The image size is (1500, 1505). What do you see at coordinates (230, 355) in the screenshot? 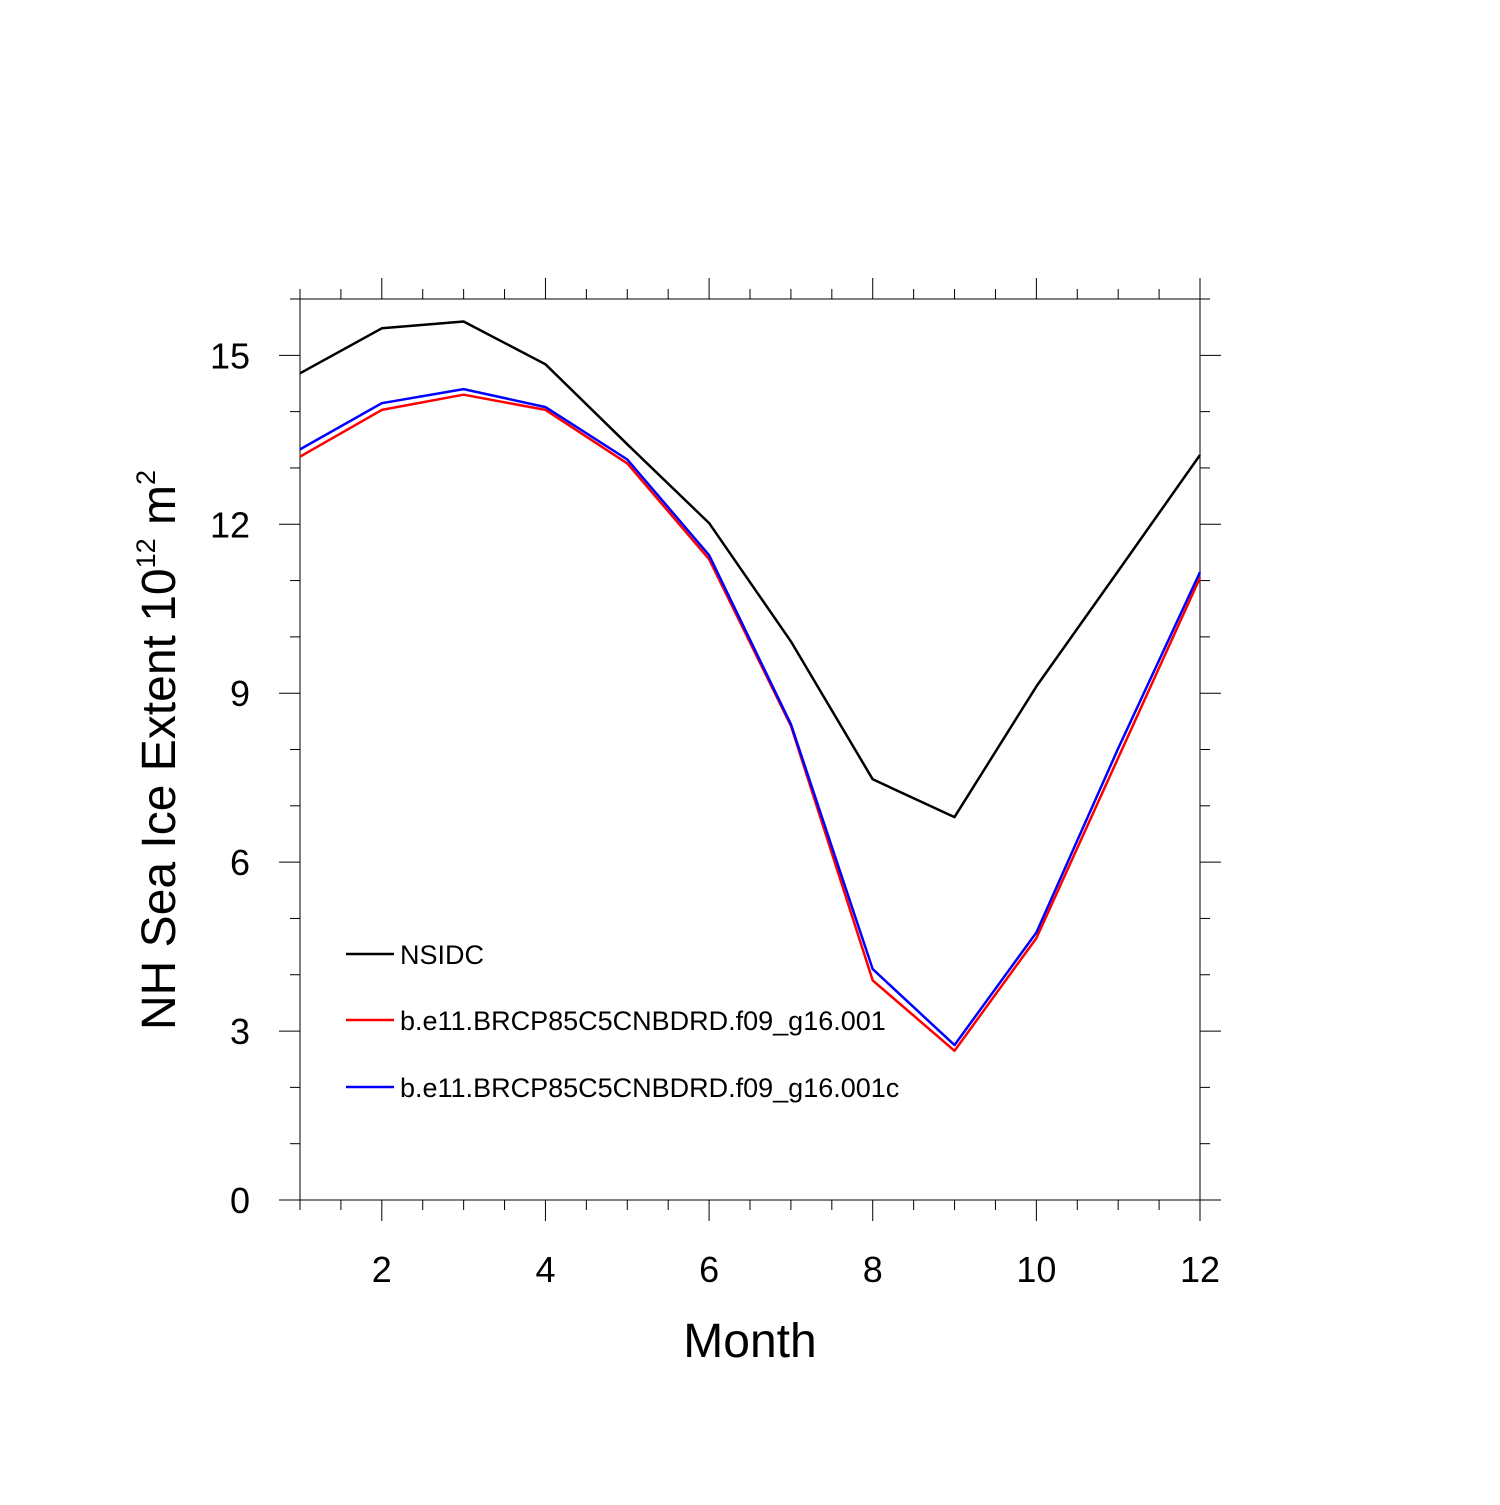
I see `y-tick-label: 15` at bounding box center [230, 355].